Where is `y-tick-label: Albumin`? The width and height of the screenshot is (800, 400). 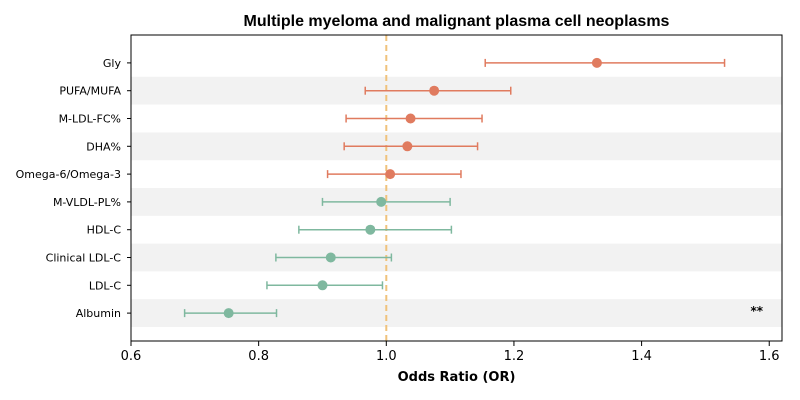 y-tick-label: Albumin is located at coordinates (98, 313).